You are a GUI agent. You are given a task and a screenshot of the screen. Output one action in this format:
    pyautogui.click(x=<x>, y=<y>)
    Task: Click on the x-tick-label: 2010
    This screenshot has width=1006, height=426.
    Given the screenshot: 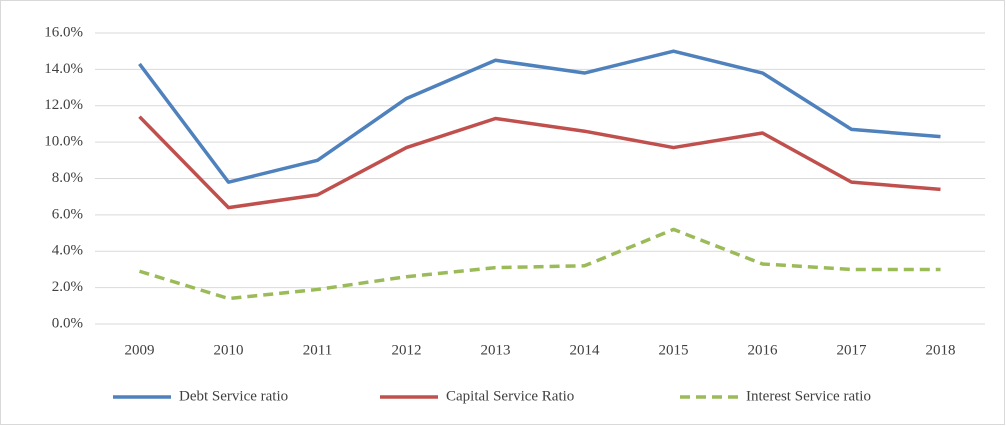 What is the action you would take?
    pyautogui.click(x=229, y=350)
    